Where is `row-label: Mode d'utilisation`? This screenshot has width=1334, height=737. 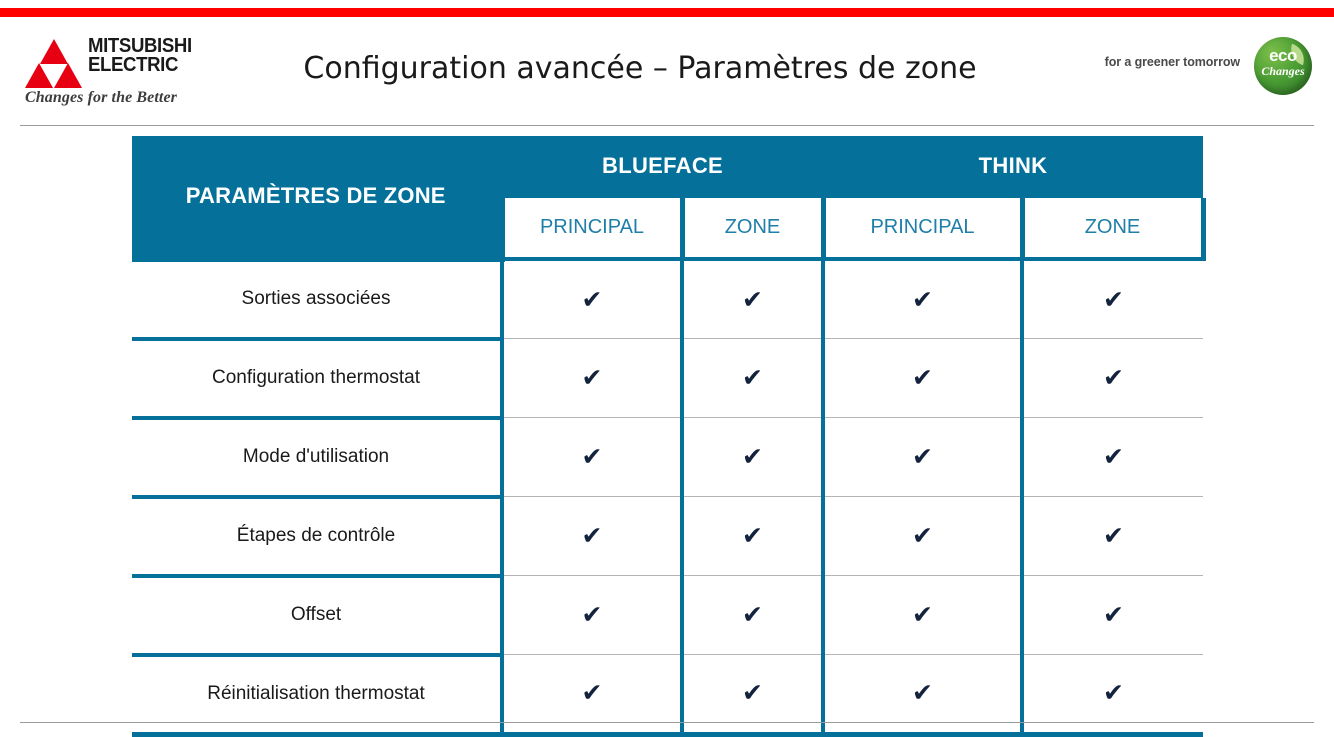
row-label: Mode d'utilisation is located at coordinates (318, 456).